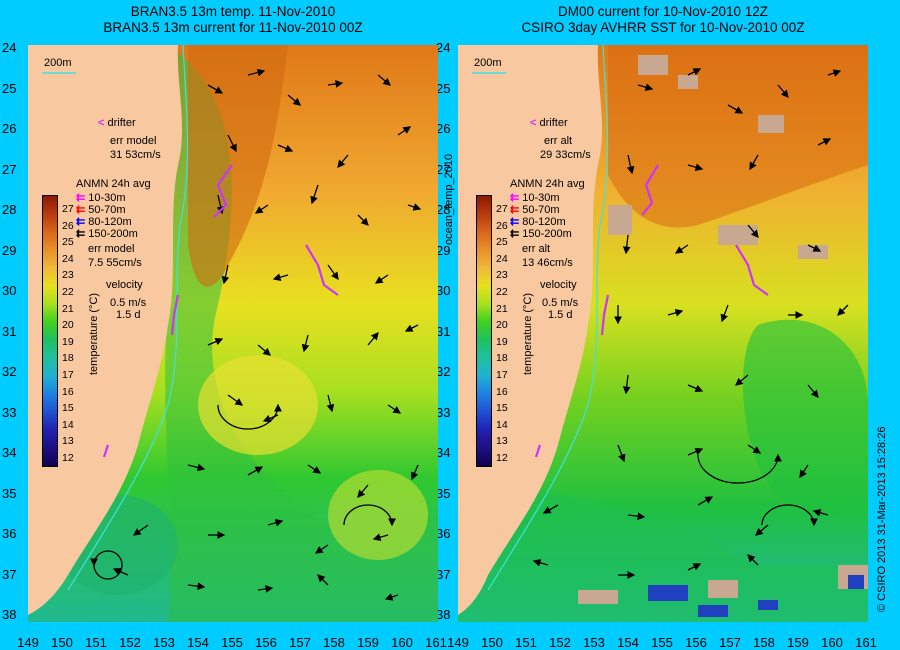 Image resolution: width=900 pixels, height=650 pixels. Describe the element at coordinates (111, 249) in the screenshot. I see `left-err-model-2: err model` at that location.